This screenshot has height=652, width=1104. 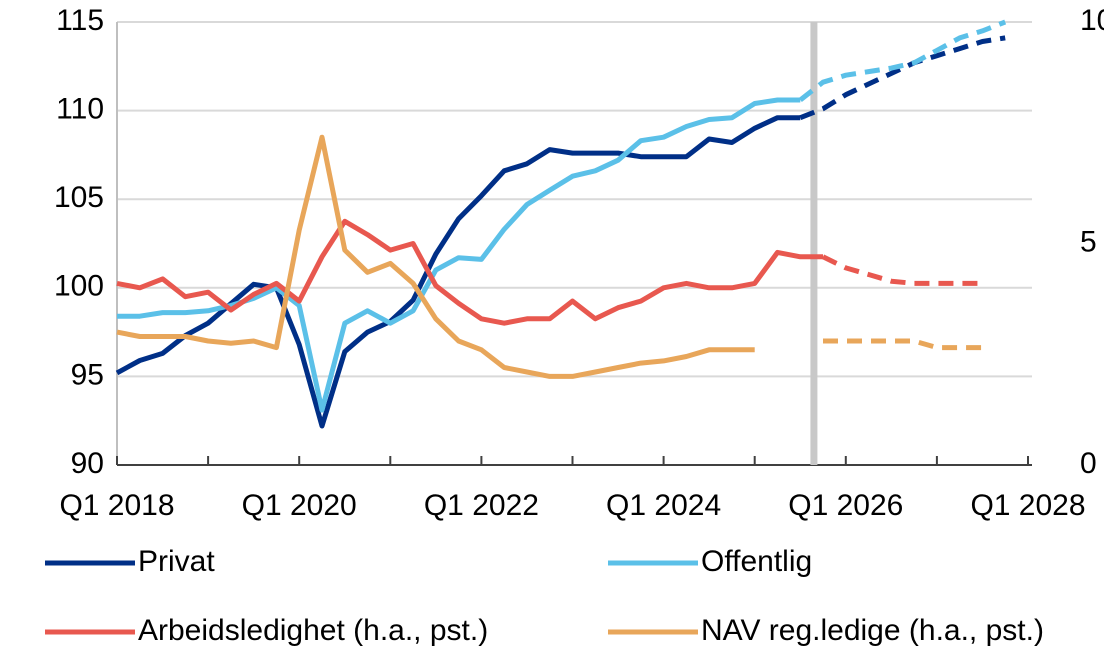 I want to click on x-tick-label: Q1 2028, so click(x=1027, y=505).